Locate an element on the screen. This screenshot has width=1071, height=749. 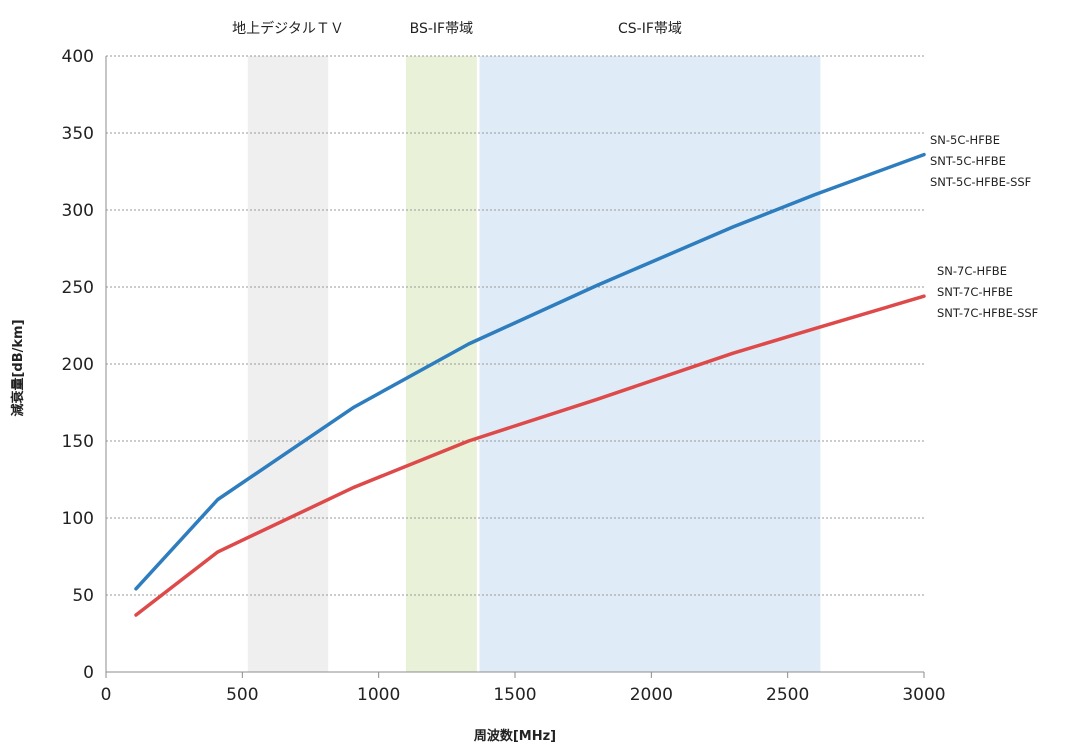
x-tick-label-500: 500 is located at coordinates (242, 695).